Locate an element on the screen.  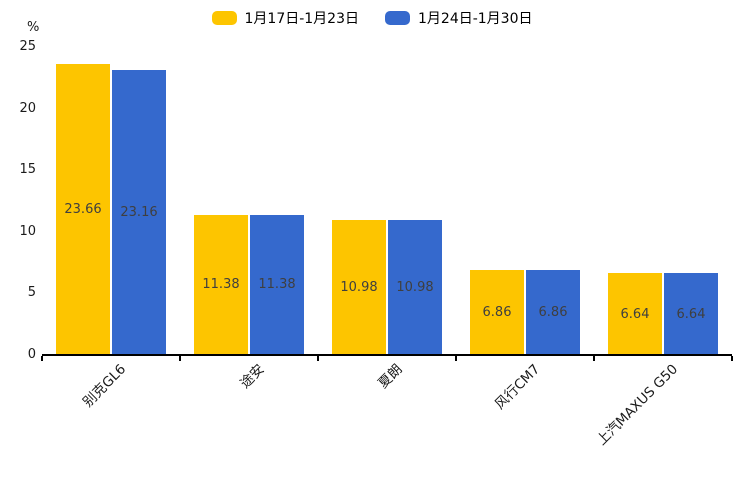
bar-途安-series-2: 11.38 is located at coordinates (277, 284).